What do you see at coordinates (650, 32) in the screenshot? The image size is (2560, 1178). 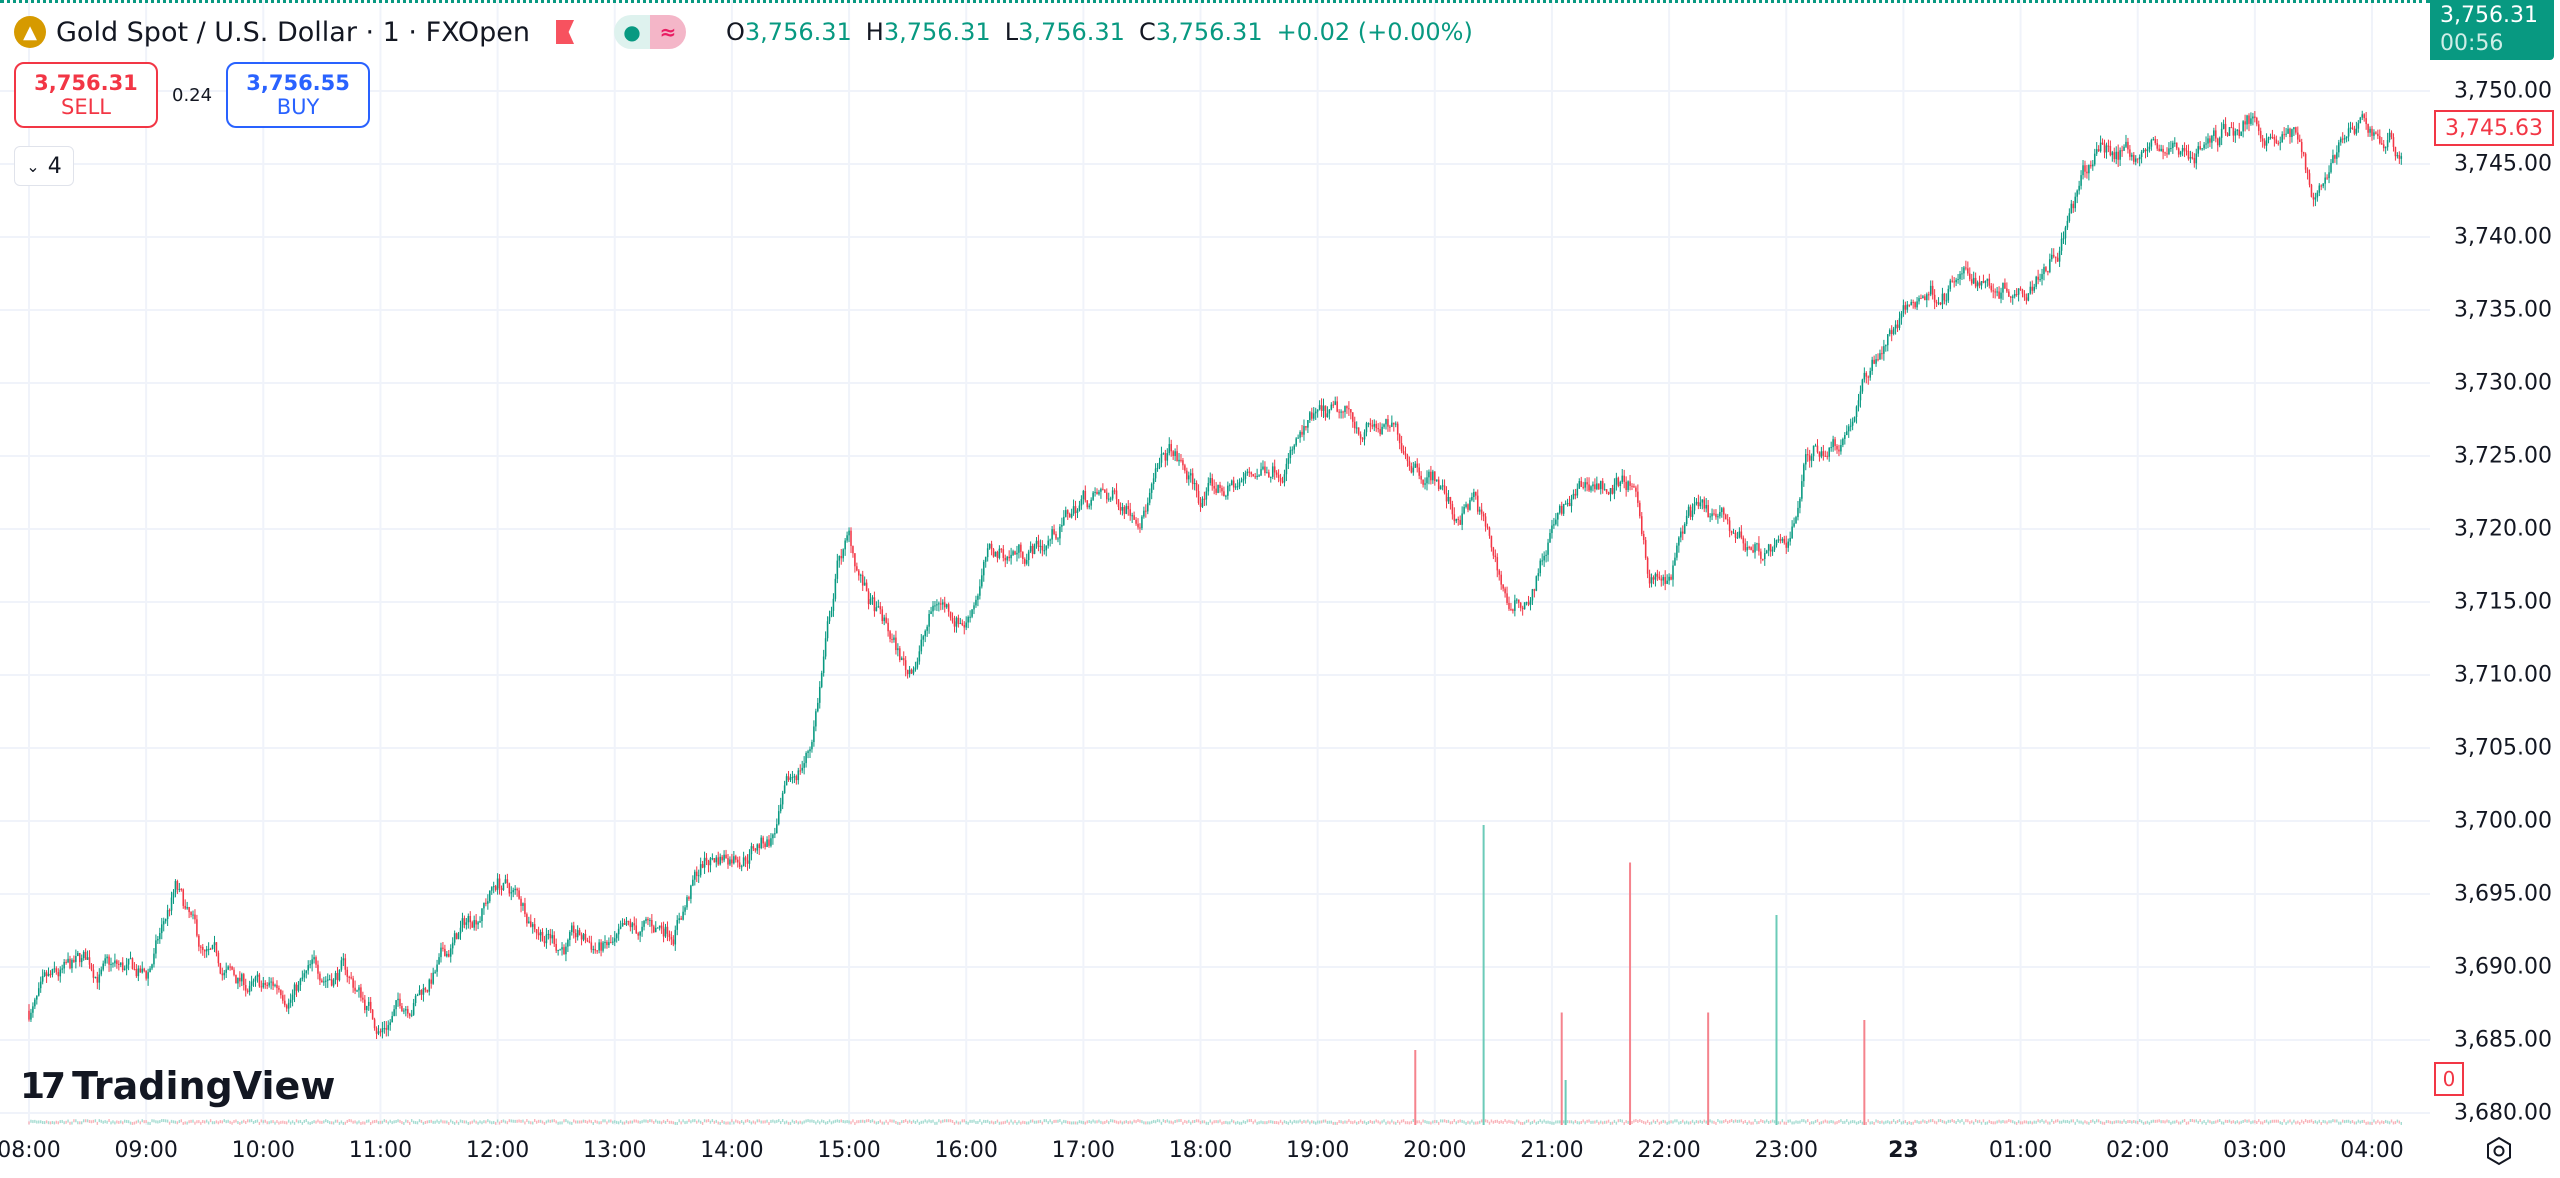 I see `status-pill: ● ≈` at bounding box center [650, 32].